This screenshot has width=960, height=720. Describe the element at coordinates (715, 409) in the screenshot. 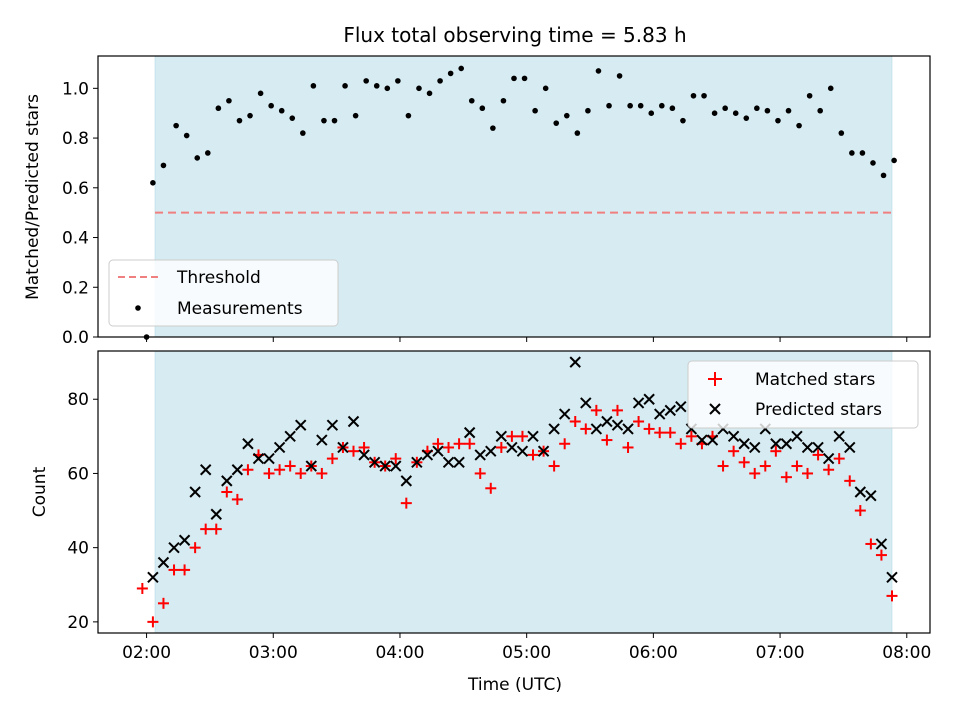

I see `legend-predicted-swatch` at that location.